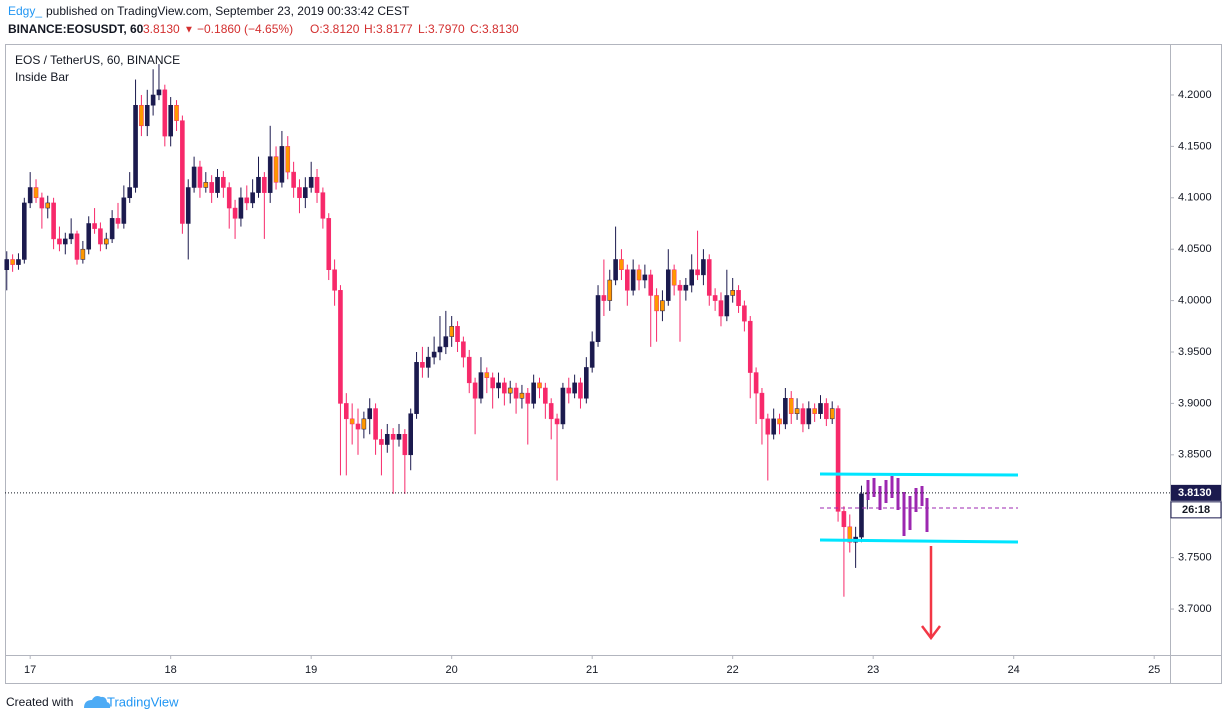 The image size is (1228, 720). I want to click on x-tick-label: 20, so click(452, 670).